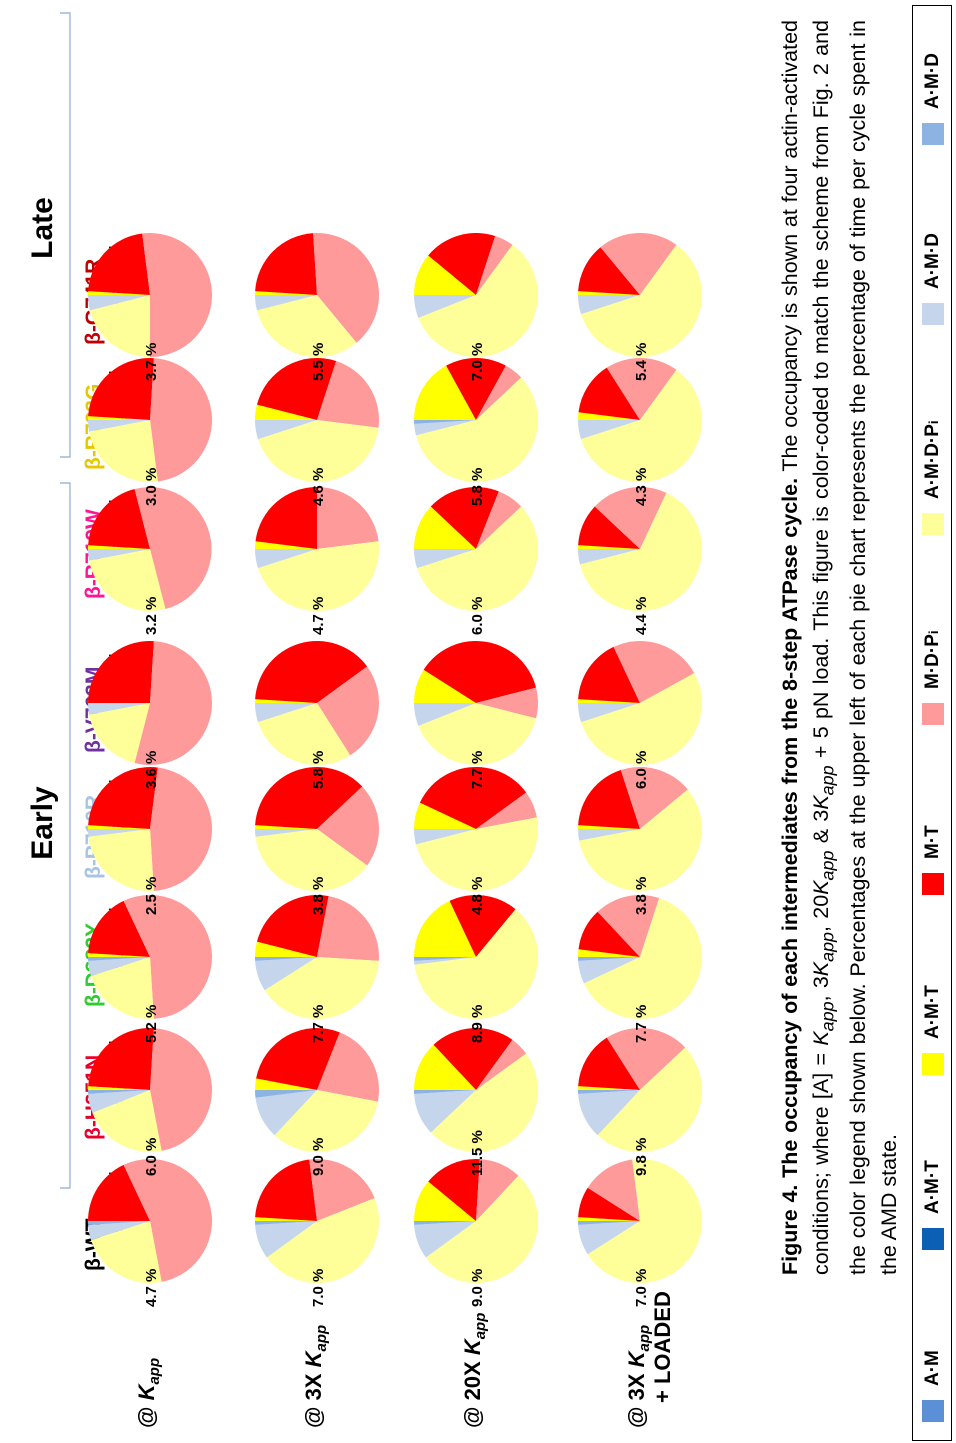 This screenshot has width=956, height=1443. Describe the element at coordinates (494, 265) in the screenshot. I see `pie-slice-c7-r2-s4` at that location.